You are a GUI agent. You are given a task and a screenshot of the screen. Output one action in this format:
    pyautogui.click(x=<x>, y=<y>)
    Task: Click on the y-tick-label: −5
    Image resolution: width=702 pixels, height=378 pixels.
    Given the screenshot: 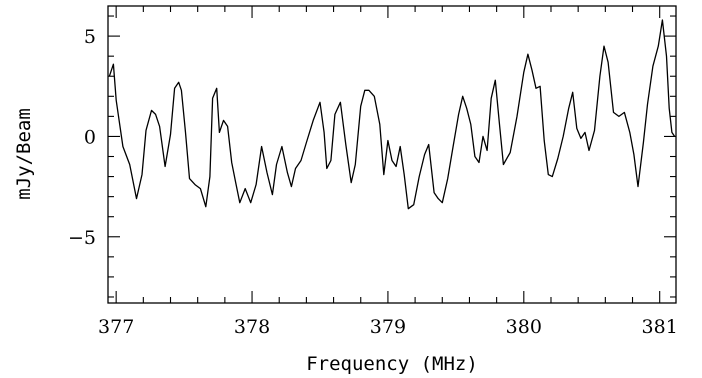 What is the action you would take?
    pyautogui.click(x=82, y=238)
    